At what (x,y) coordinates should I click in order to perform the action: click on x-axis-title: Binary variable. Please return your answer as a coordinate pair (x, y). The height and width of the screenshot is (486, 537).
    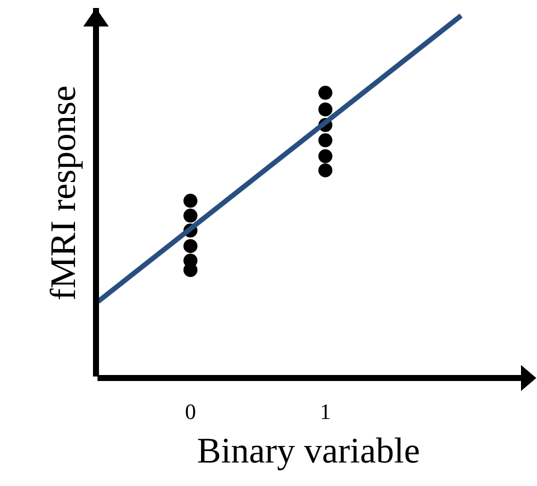
    Looking at the image, I should click on (308, 450).